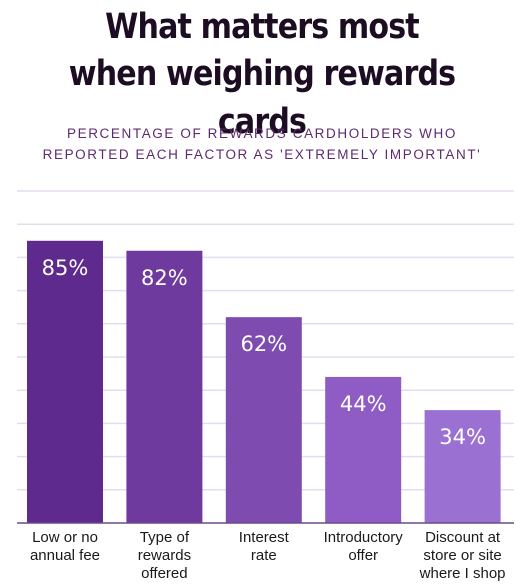 Image resolution: width=524 pixels, height=587 pixels. Describe the element at coordinates (262, 27) in the screenshot. I see `chart-title-line-1: What matters most` at that location.